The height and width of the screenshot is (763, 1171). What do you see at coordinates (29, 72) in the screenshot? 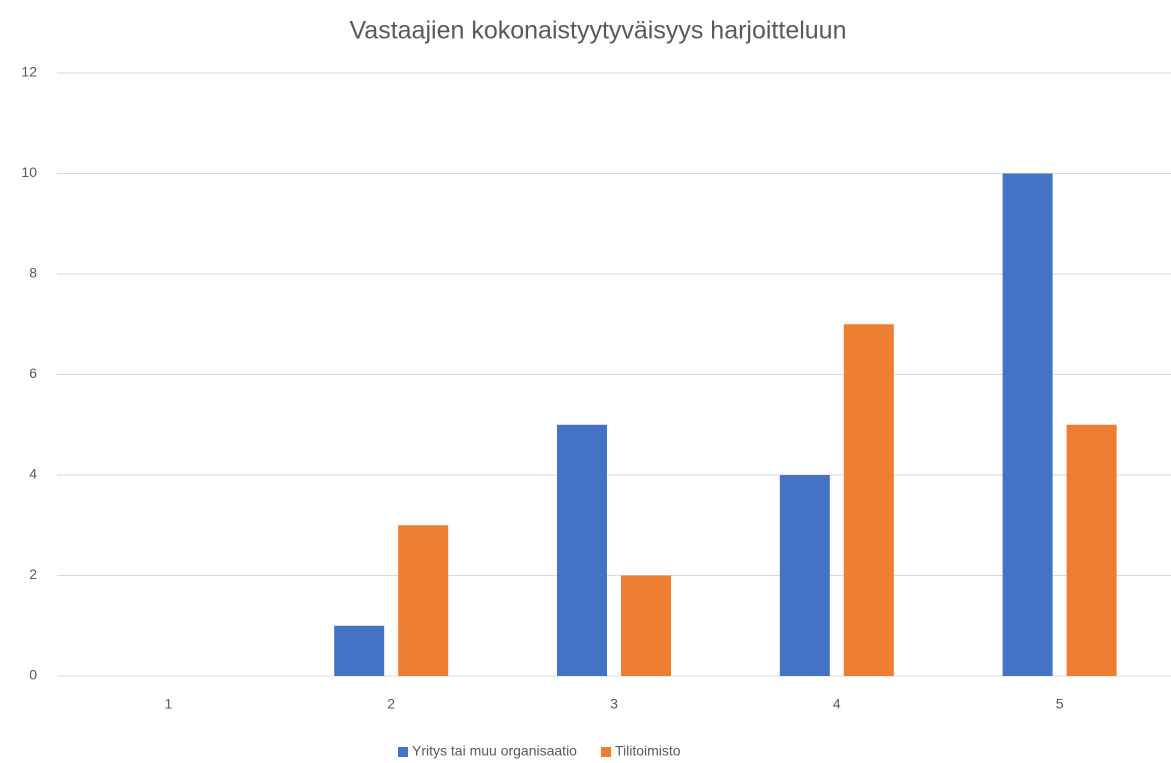
I see `y-tick-label: 12` at bounding box center [29, 72].